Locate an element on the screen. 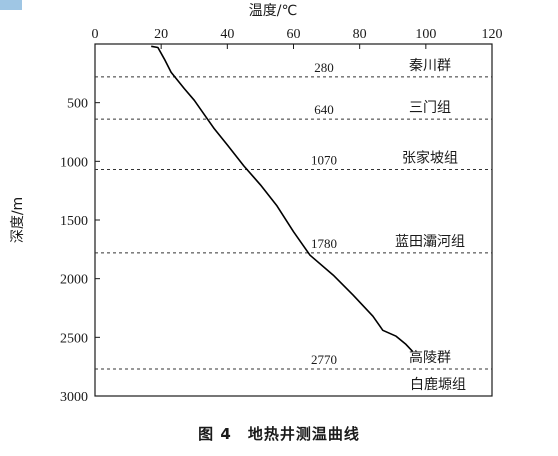 Image resolution: width=558 pixels, height=456 pixels. x-tick-label: 80 is located at coordinates (360, 34).